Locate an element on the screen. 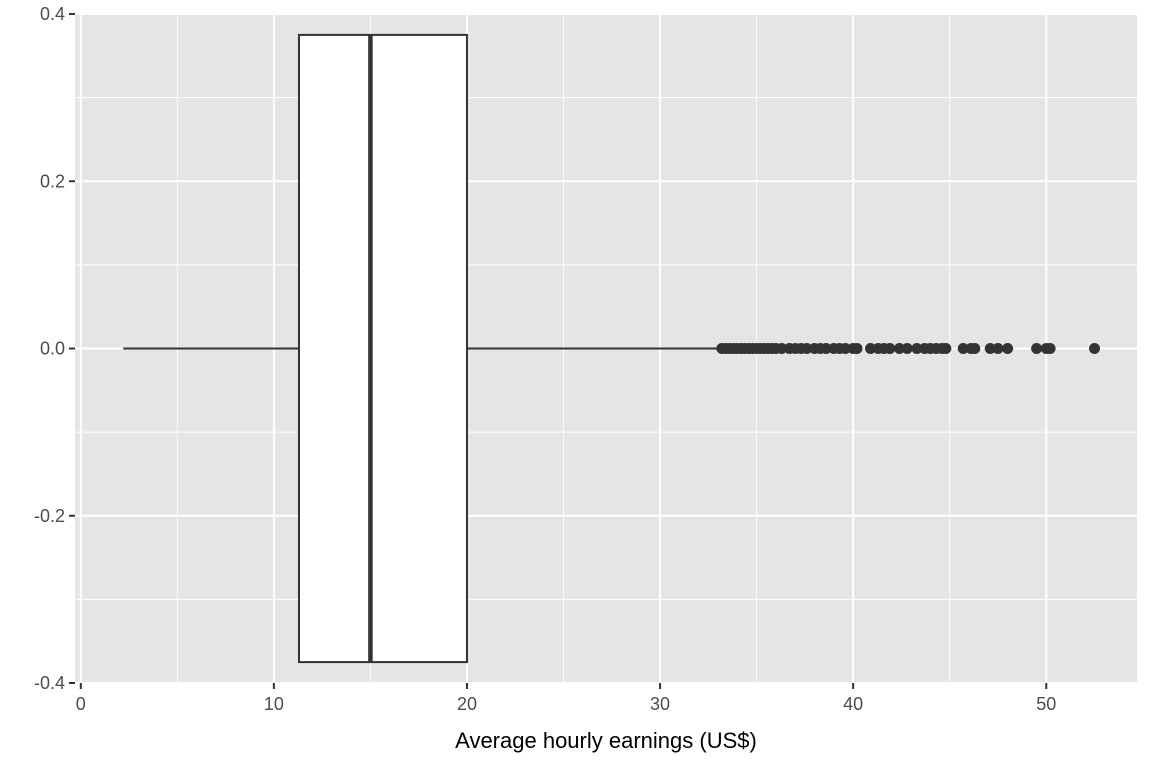 The height and width of the screenshot is (773, 1152). y-tick-label: -0.4 is located at coordinates (49, 683).